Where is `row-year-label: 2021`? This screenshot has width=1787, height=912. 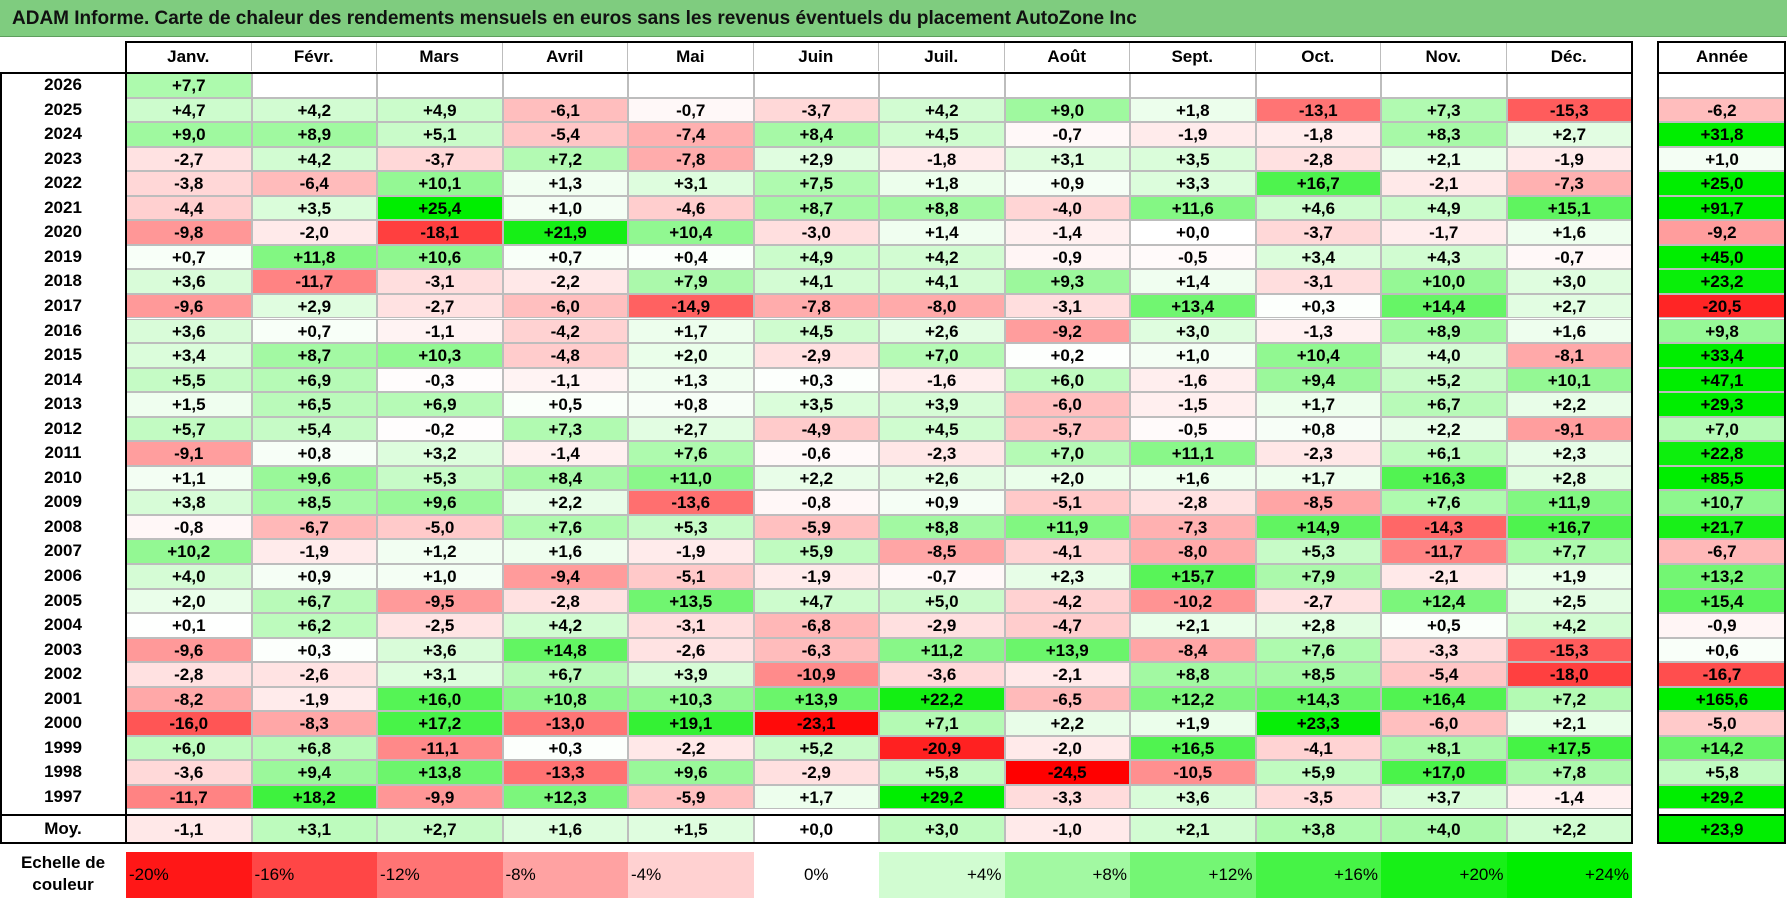
row-year-label: 2021 is located at coordinates (63, 207).